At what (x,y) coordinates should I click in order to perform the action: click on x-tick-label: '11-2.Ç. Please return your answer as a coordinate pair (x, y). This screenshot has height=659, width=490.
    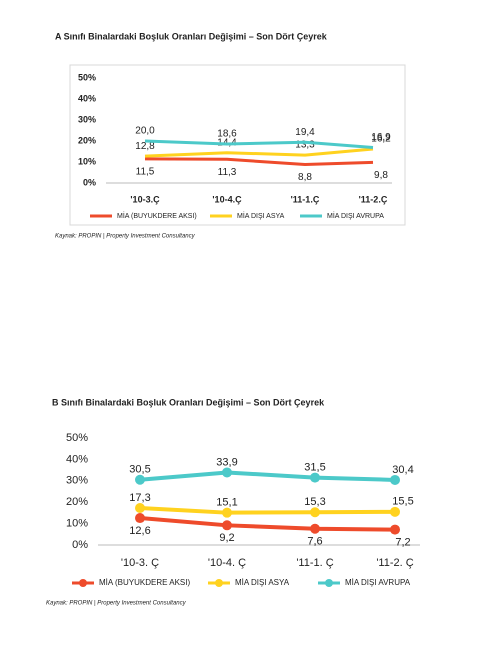
    Looking at the image, I should click on (373, 199).